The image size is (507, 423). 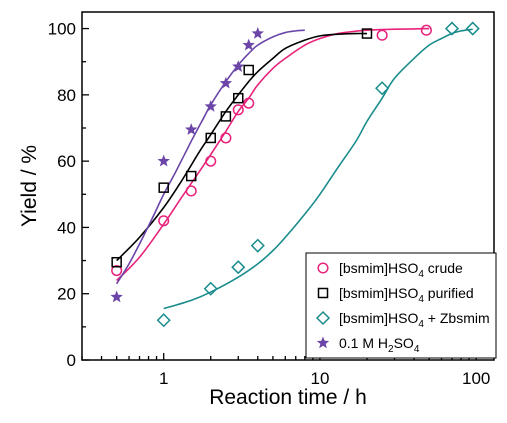 I want to click on legend-label: [bsmim]HSO4 + Zbsmim, so click(x=414, y=320).